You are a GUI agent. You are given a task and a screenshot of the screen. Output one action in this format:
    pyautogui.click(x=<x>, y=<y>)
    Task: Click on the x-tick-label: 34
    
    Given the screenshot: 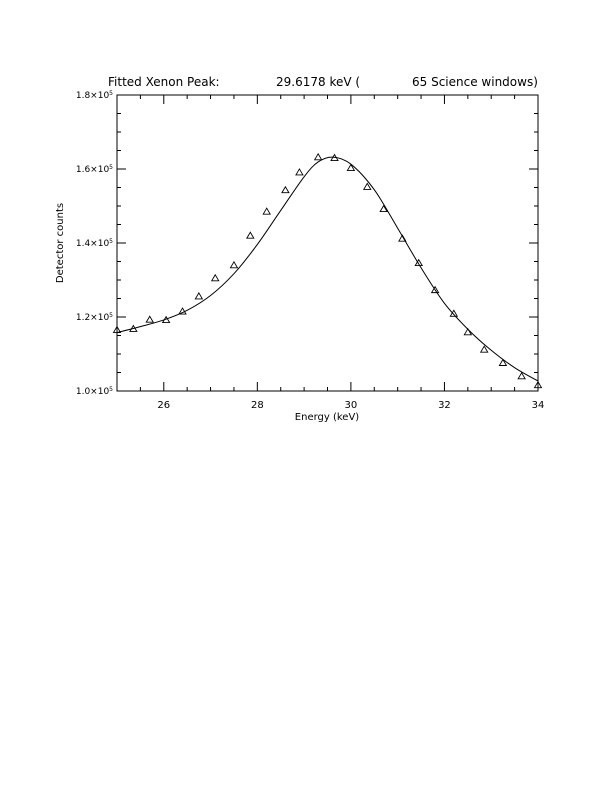 What is the action you would take?
    pyautogui.click(x=538, y=405)
    